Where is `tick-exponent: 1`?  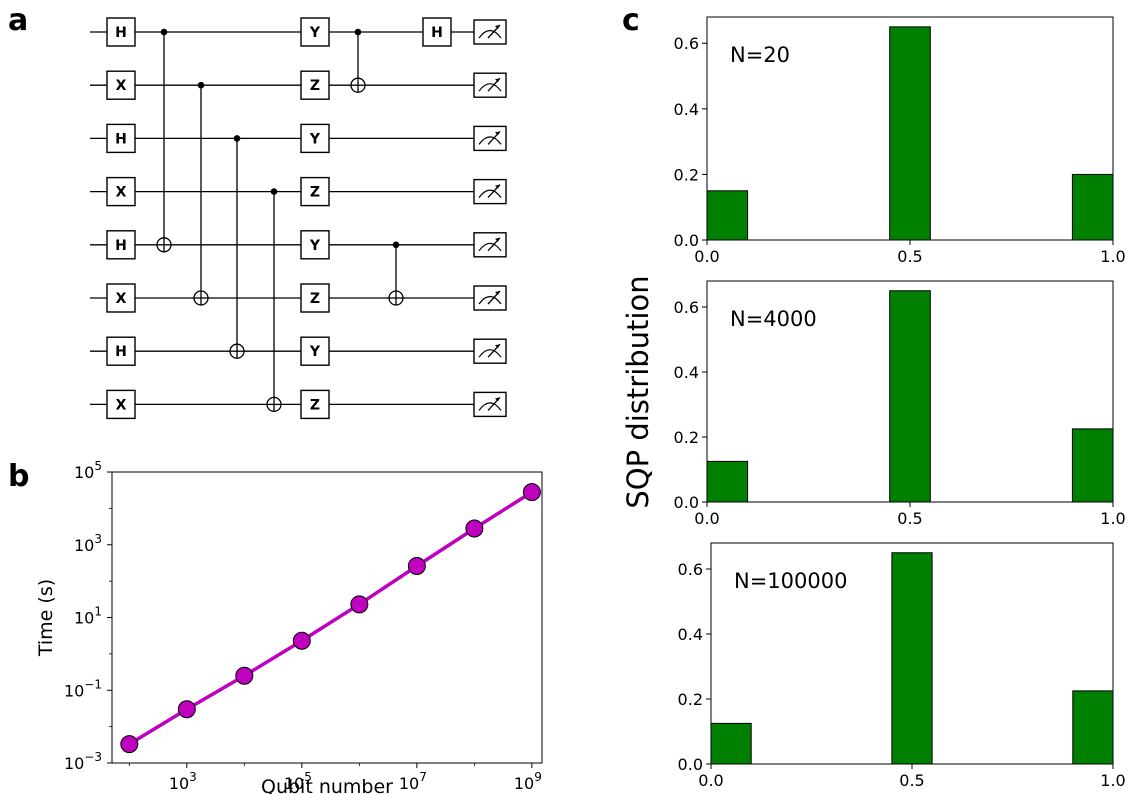
tick-exponent: 1 is located at coordinates (98, 612).